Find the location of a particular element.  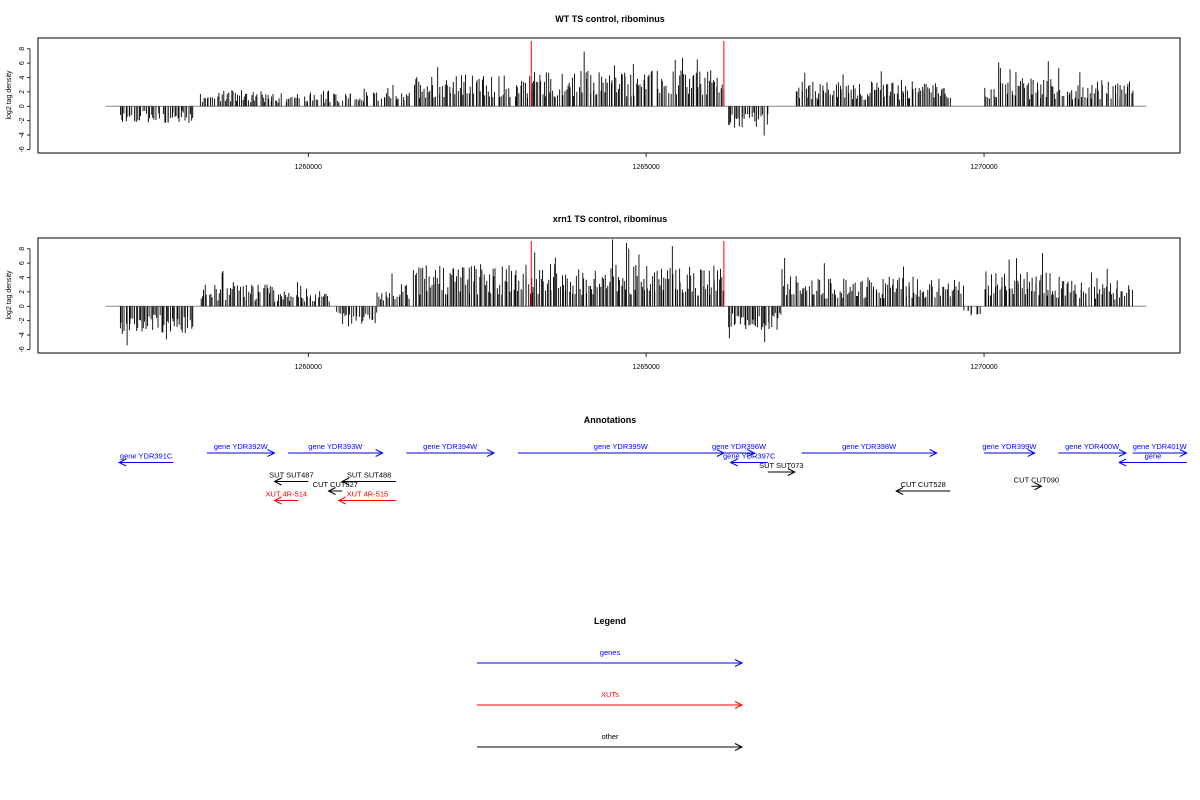

annotation-feature: XUT 4R-514 is located at coordinates (287, 497).